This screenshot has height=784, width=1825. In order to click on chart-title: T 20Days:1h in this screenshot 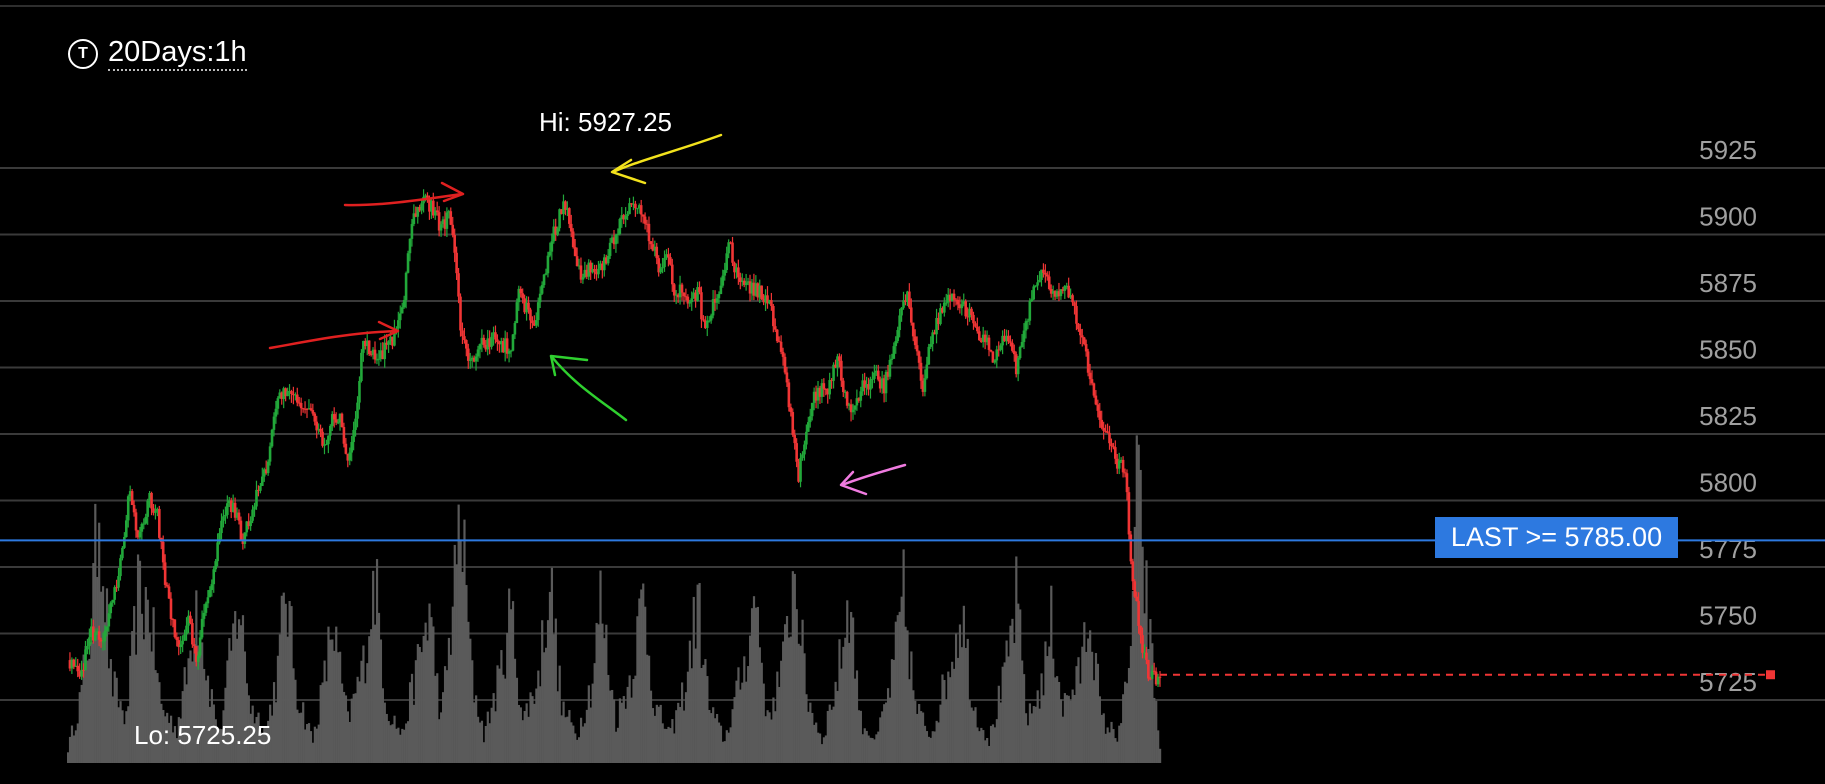, I will do `click(157, 53)`.